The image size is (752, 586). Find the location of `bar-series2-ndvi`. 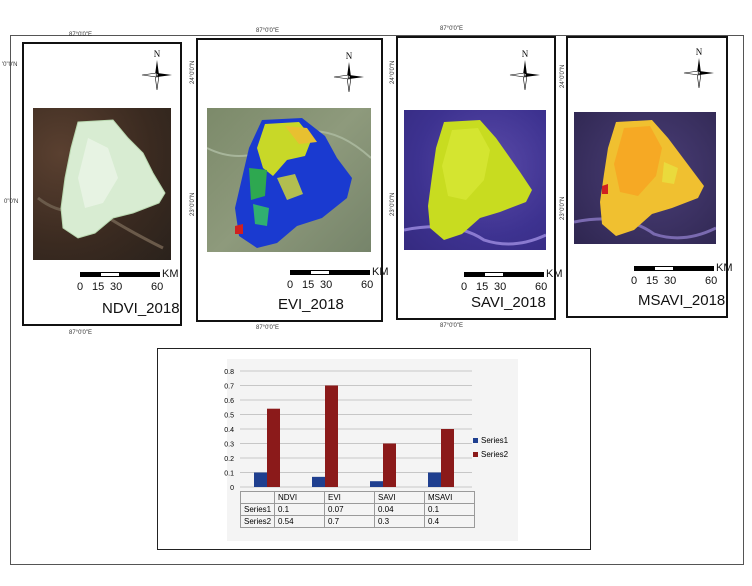

bar-series2-ndvi is located at coordinates (273, 447).